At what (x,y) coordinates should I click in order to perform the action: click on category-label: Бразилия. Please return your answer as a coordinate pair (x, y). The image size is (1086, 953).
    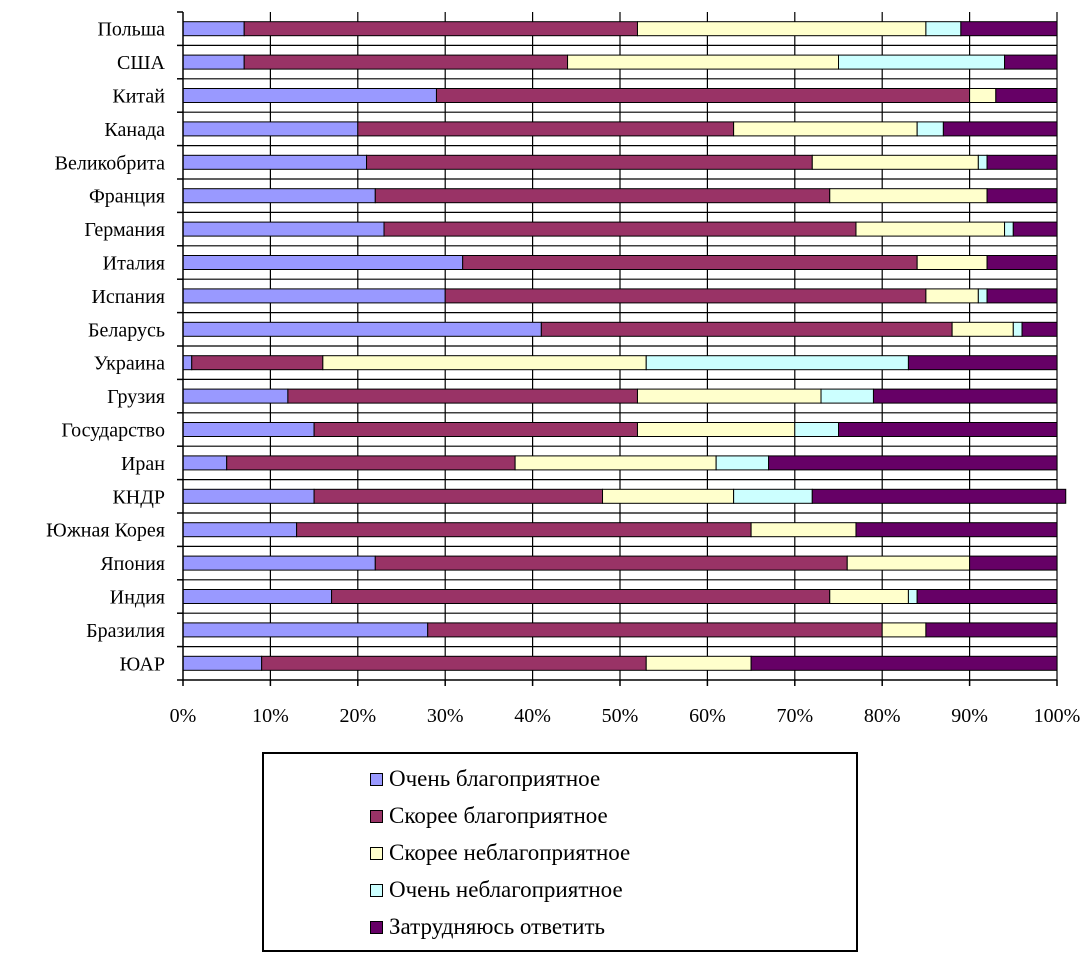
    Looking at the image, I should click on (125, 631).